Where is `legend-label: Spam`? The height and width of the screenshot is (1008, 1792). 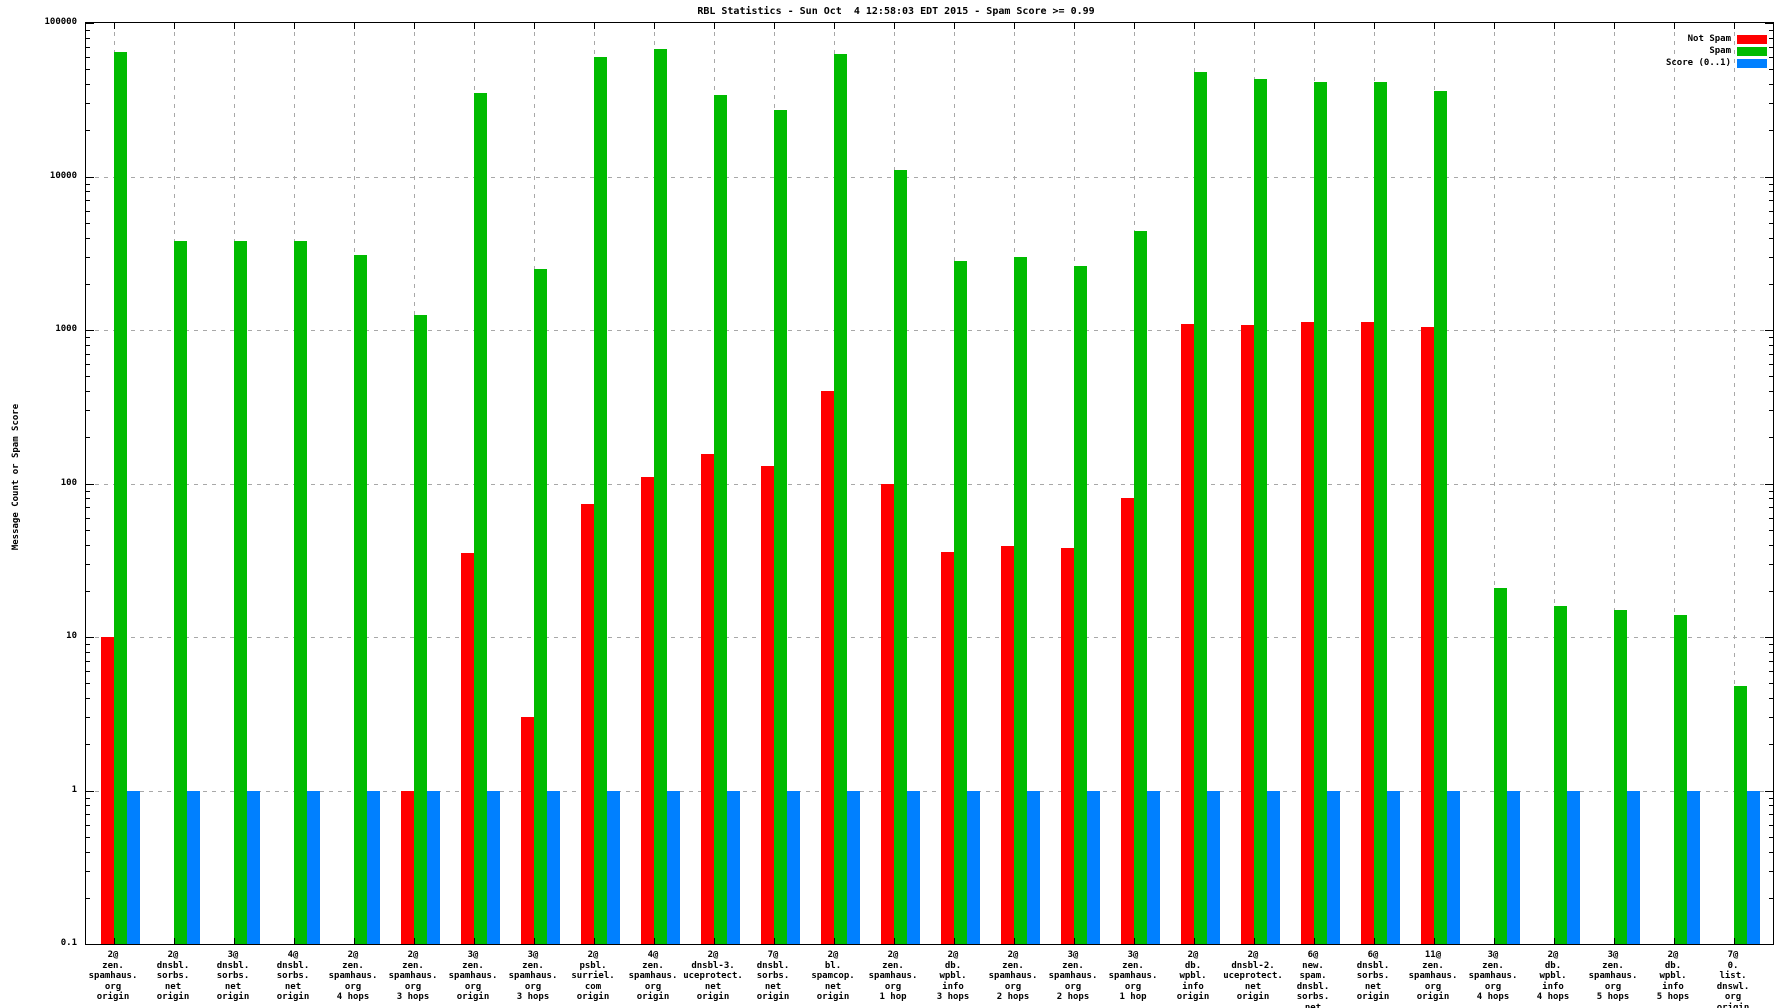
legend-label: Spam is located at coordinates (1720, 51).